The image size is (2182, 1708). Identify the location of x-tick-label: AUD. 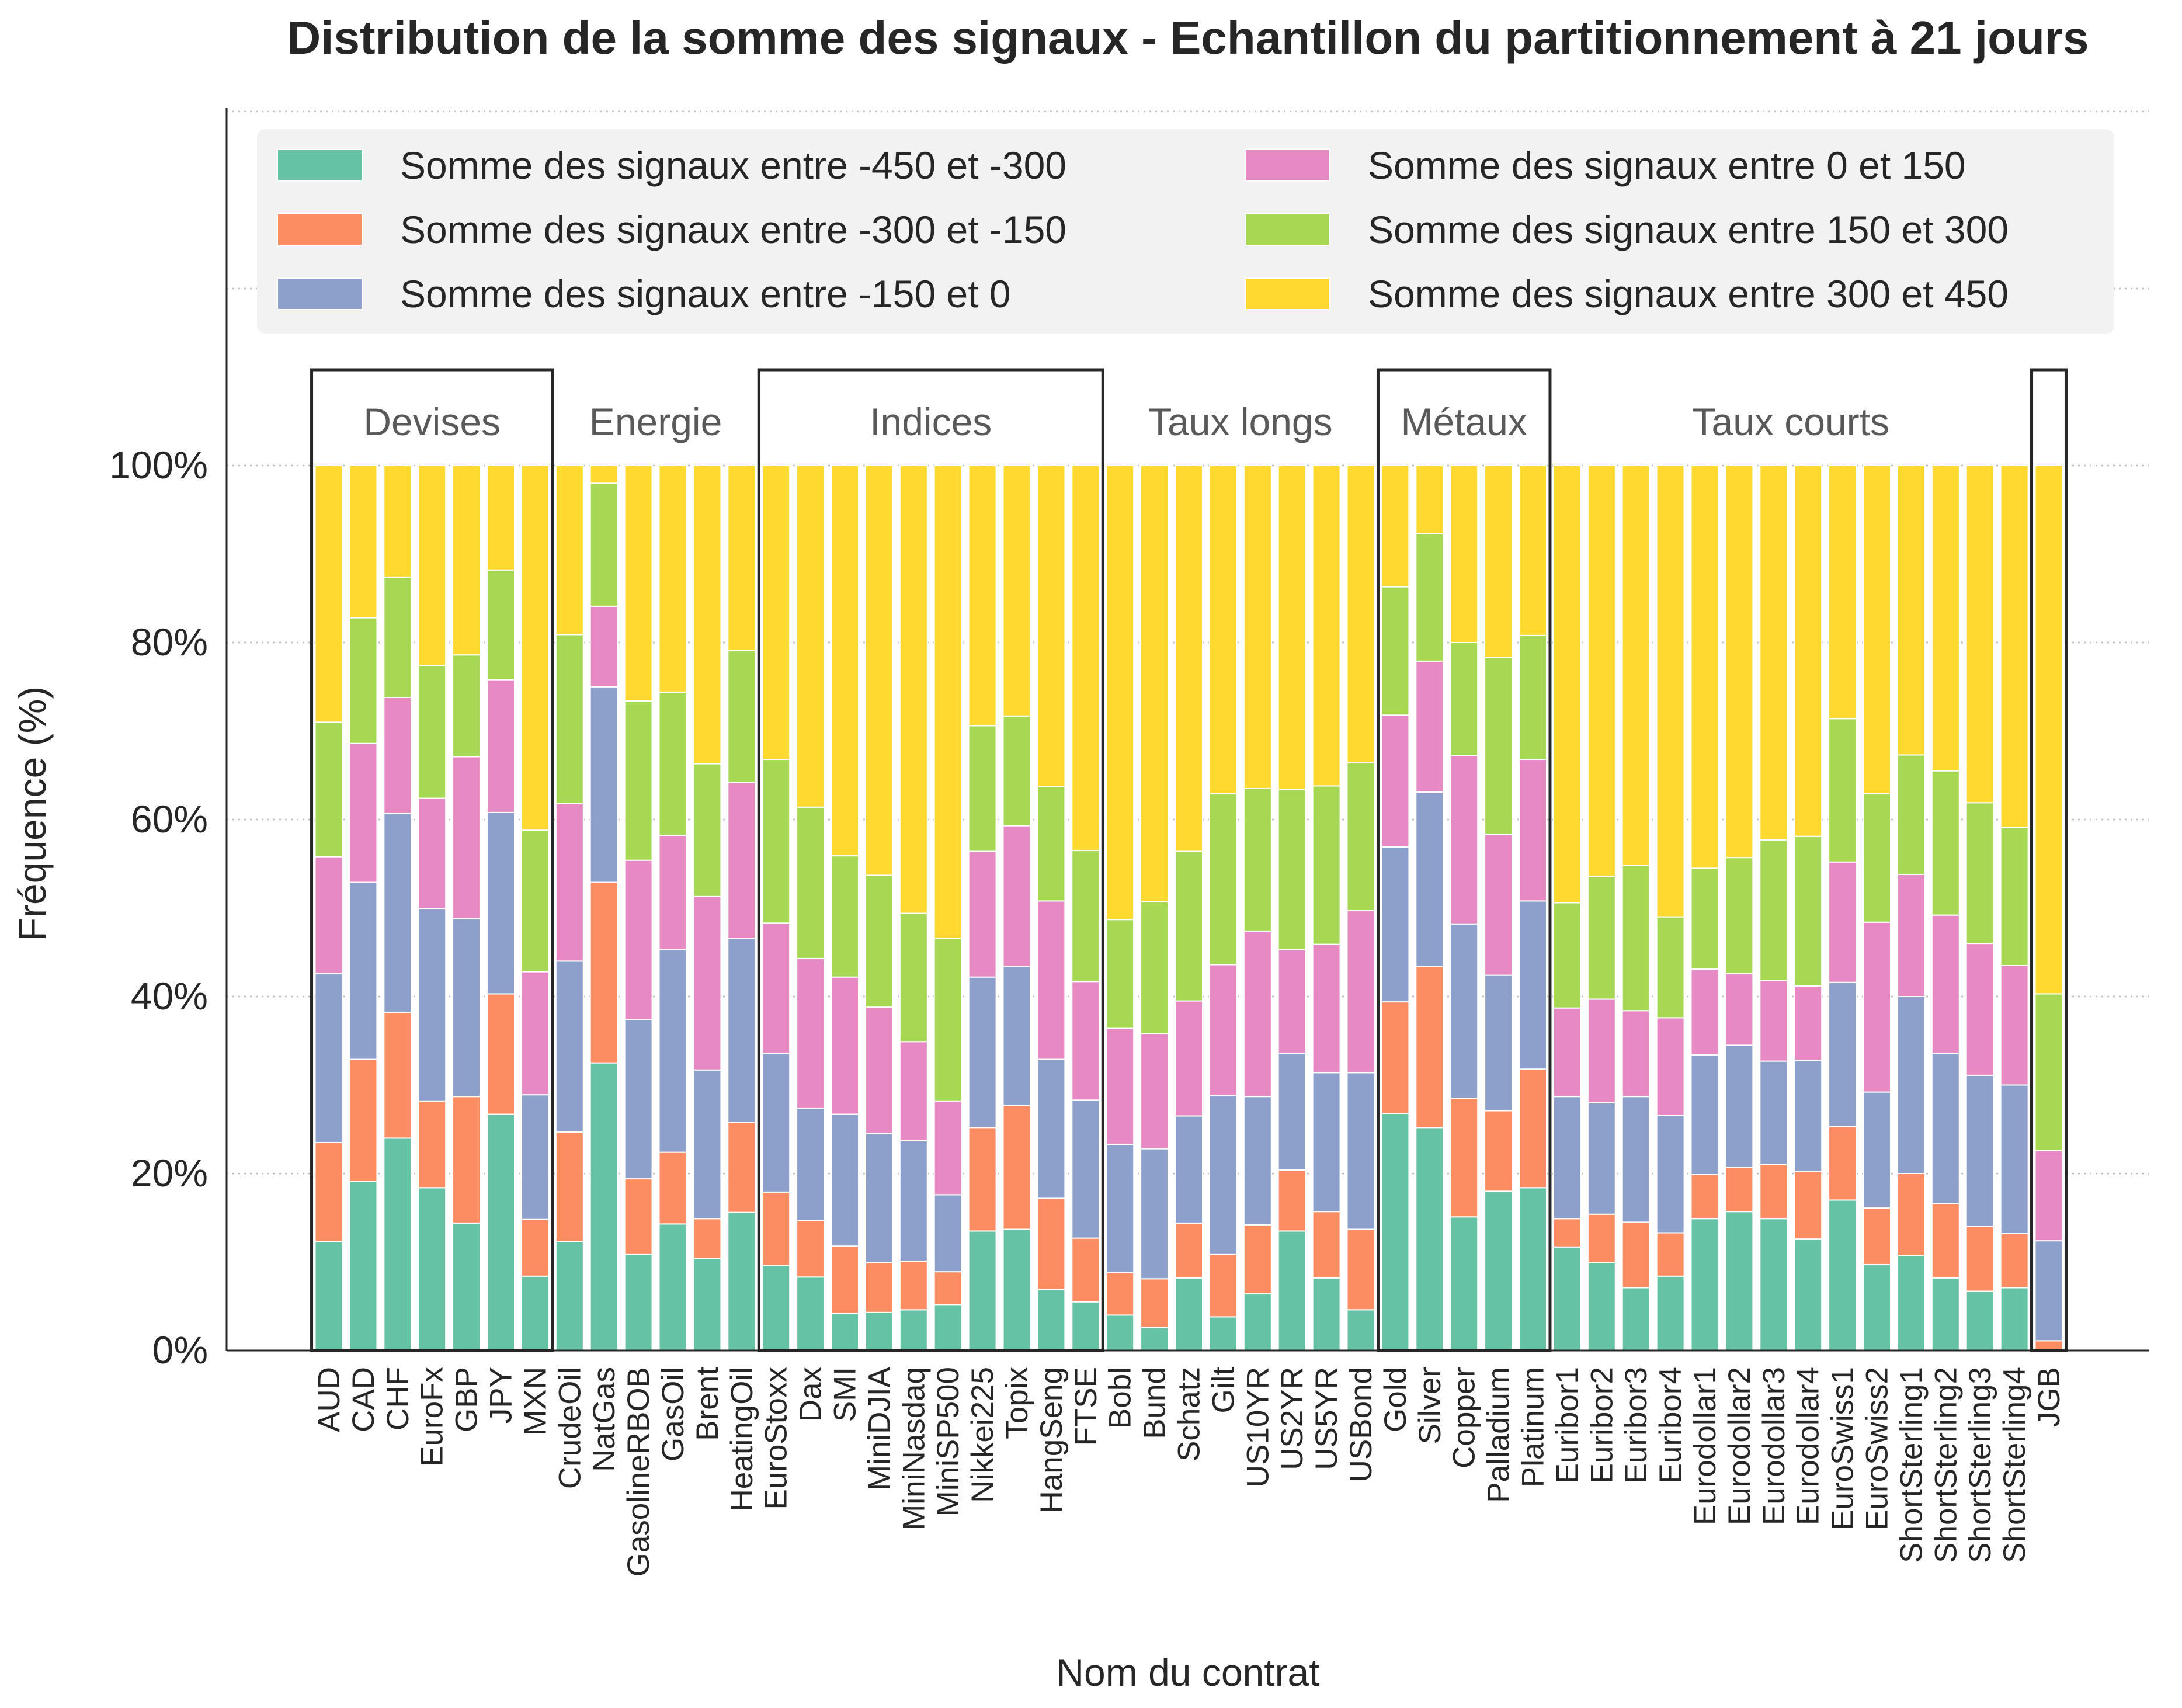
(329, 1399).